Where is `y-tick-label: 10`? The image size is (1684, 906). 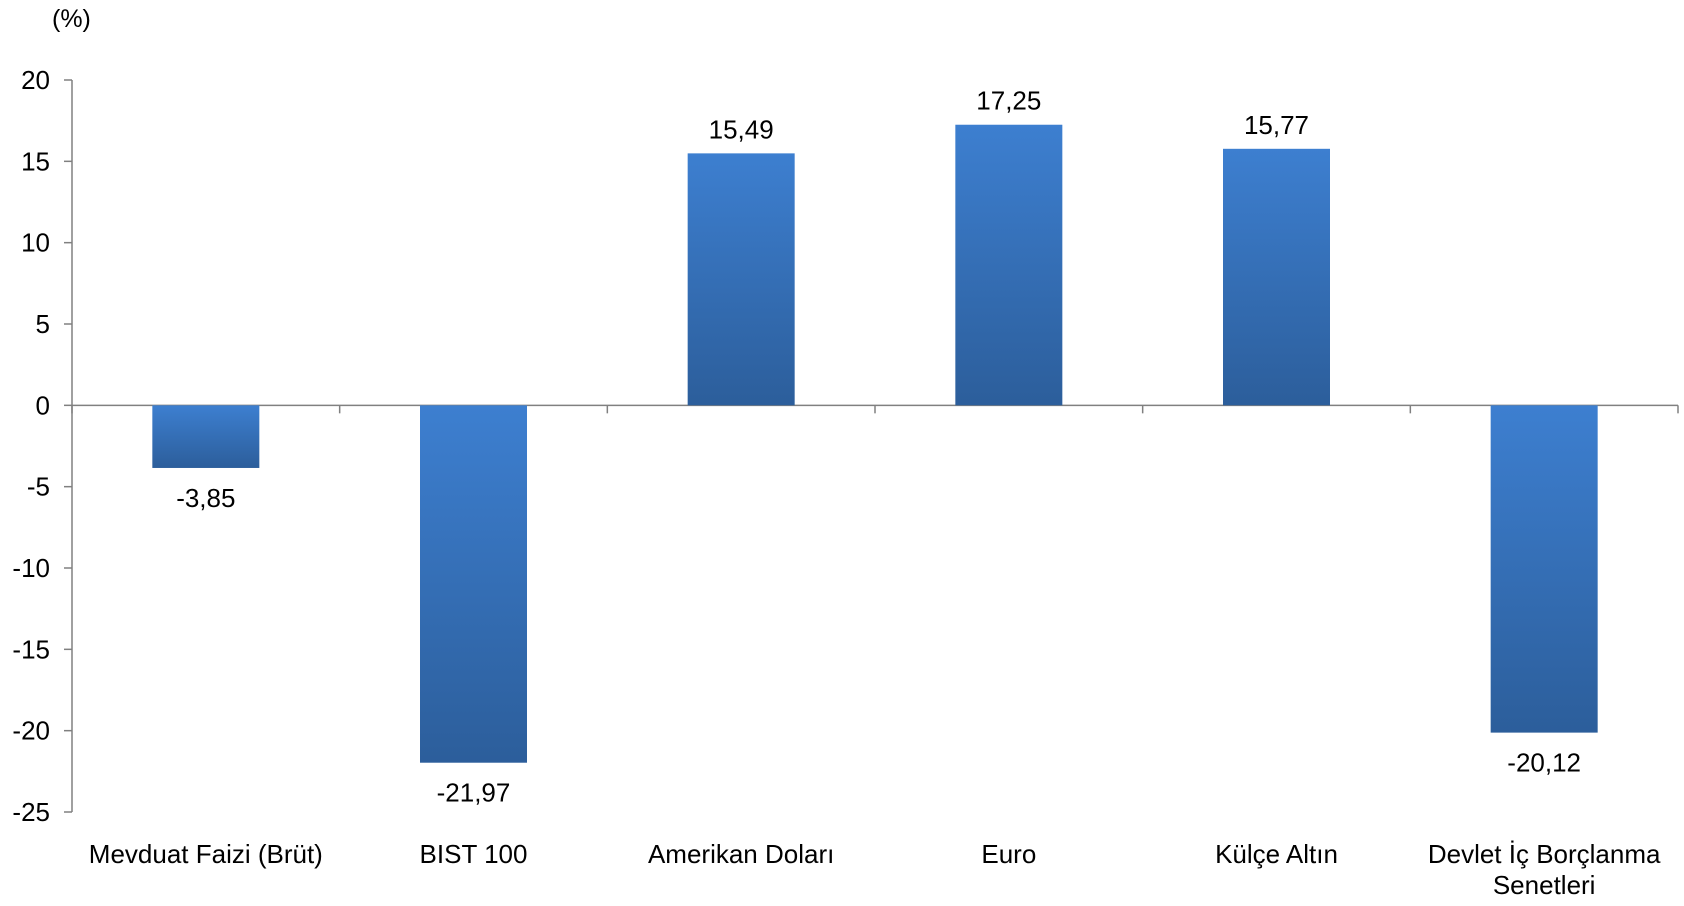
y-tick-label: 10 is located at coordinates (35, 243).